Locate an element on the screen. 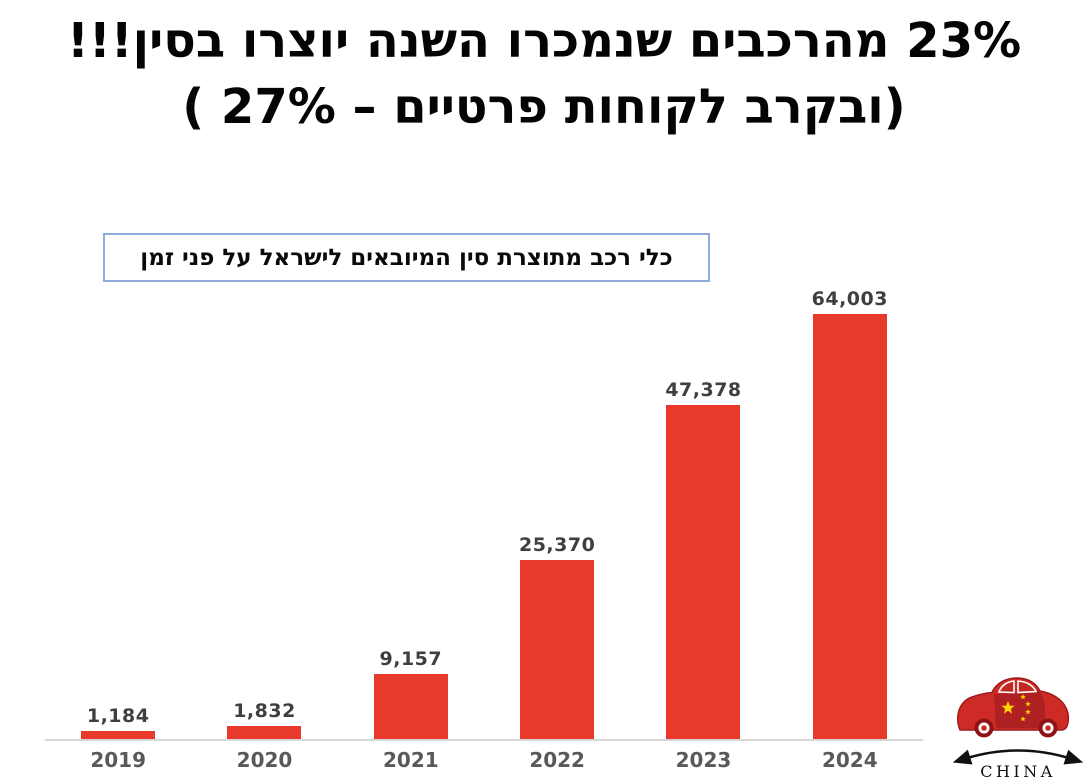  title-line-2: (ובקרב לקוחות פרטיים – 27% ) is located at coordinates (544, 107).